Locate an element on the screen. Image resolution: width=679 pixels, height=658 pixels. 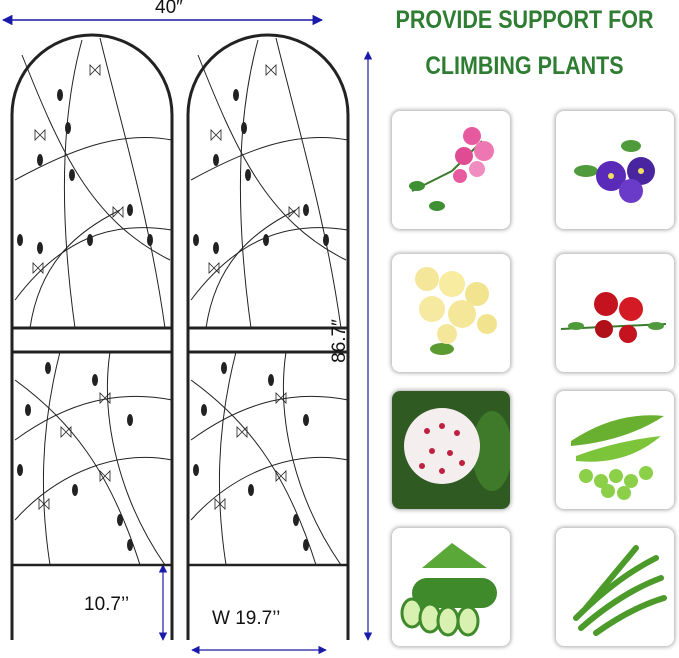
plant-tile-hoya is located at coordinates (451, 450).